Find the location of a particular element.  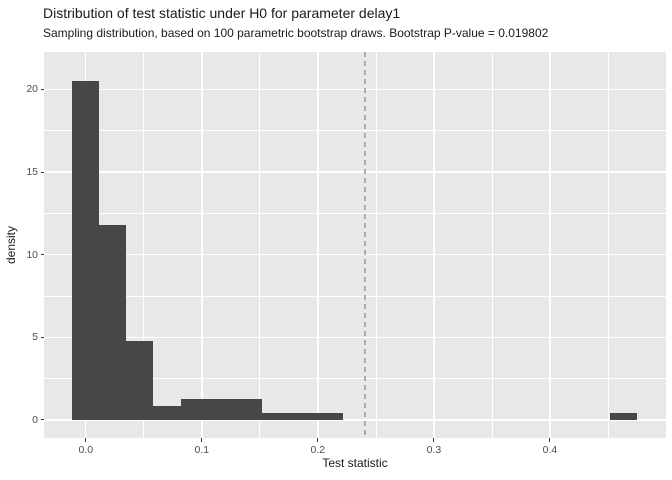

y-tick-label: 20 is located at coordinates (32, 89).